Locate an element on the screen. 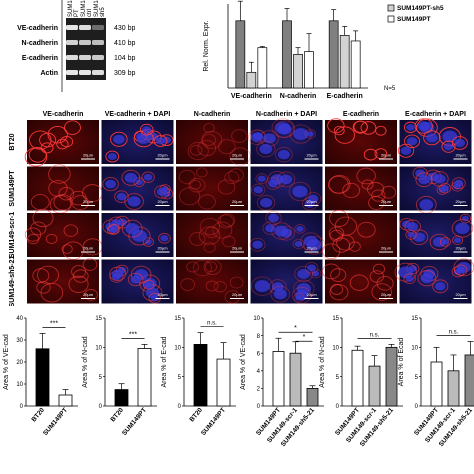 This screenshot has width=474, height=474. gel-lane-label-part: PT is located at coordinates (77, 13).